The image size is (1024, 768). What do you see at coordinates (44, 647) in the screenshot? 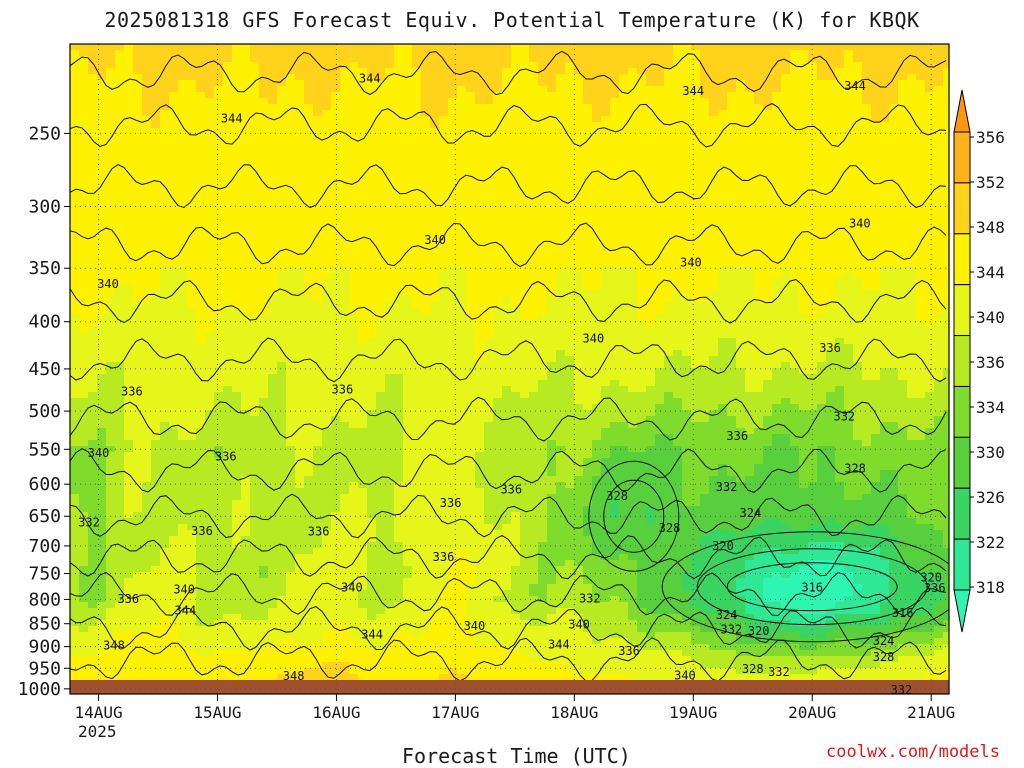
I see `y-tick-label: 900` at bounding box center [44, 647].